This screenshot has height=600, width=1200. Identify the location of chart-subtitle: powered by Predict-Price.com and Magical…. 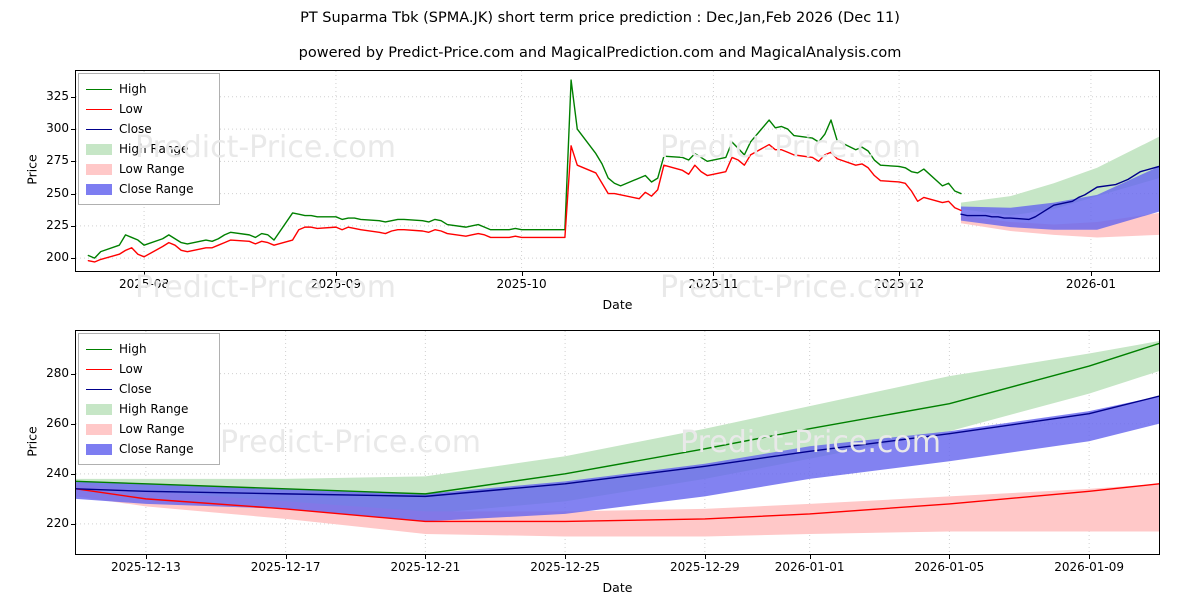
(600, 53).